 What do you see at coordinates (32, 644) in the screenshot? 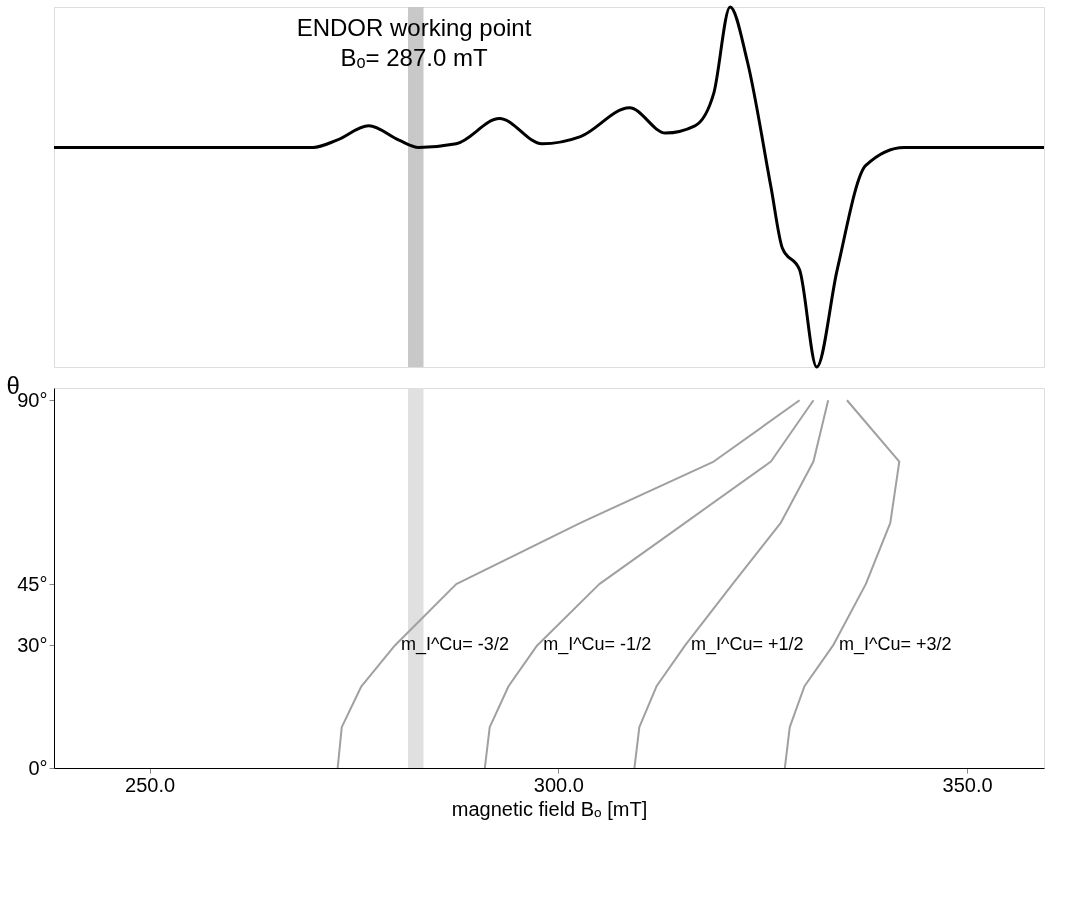
I see `y-tick-label: 30°` at bounding box center [32, 644].